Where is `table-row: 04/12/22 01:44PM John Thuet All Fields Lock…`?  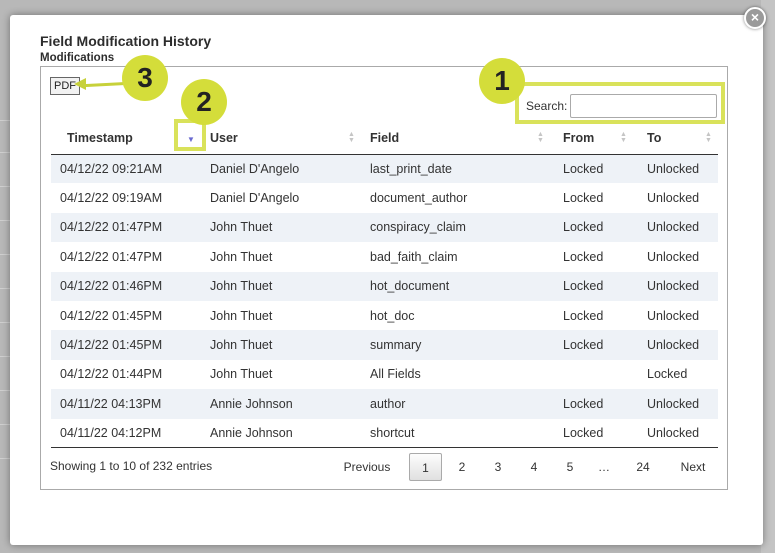 table-row: 04/12/22 01:44PM John Thuet All Fields Lock… is located at coordinates (384, 374).